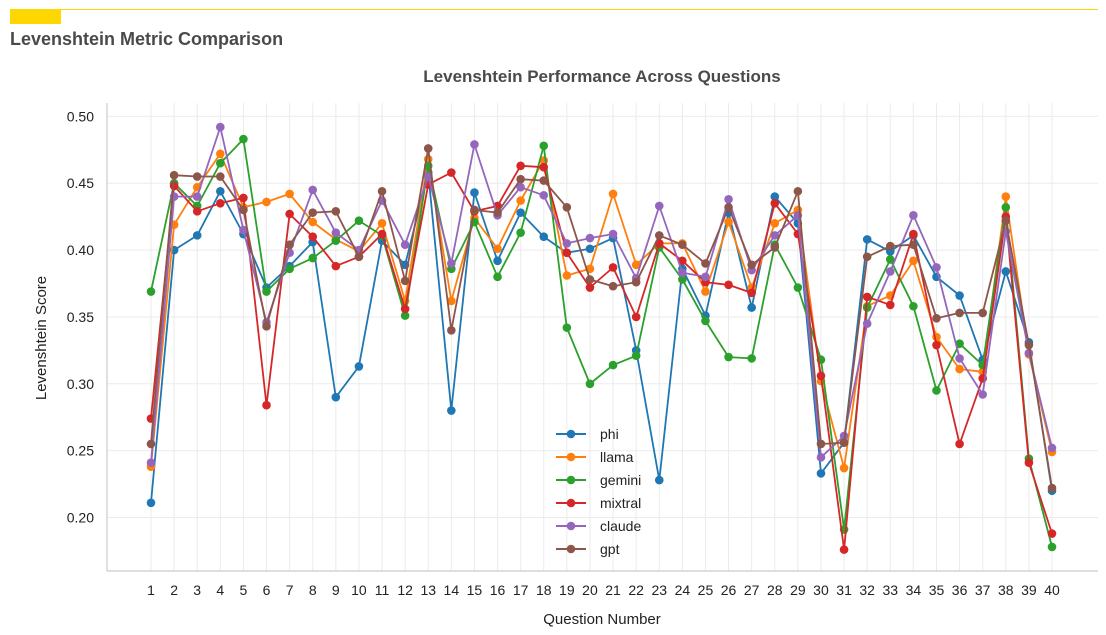 The width and height of the screenshot is (1106, 635). Describe the element at coordinates (613, 590) in the screenshot. I see `x-tick-label: 21` at that location.